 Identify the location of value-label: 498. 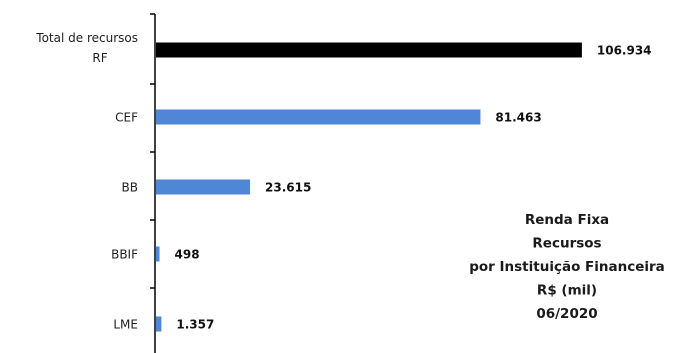
(187, 255).